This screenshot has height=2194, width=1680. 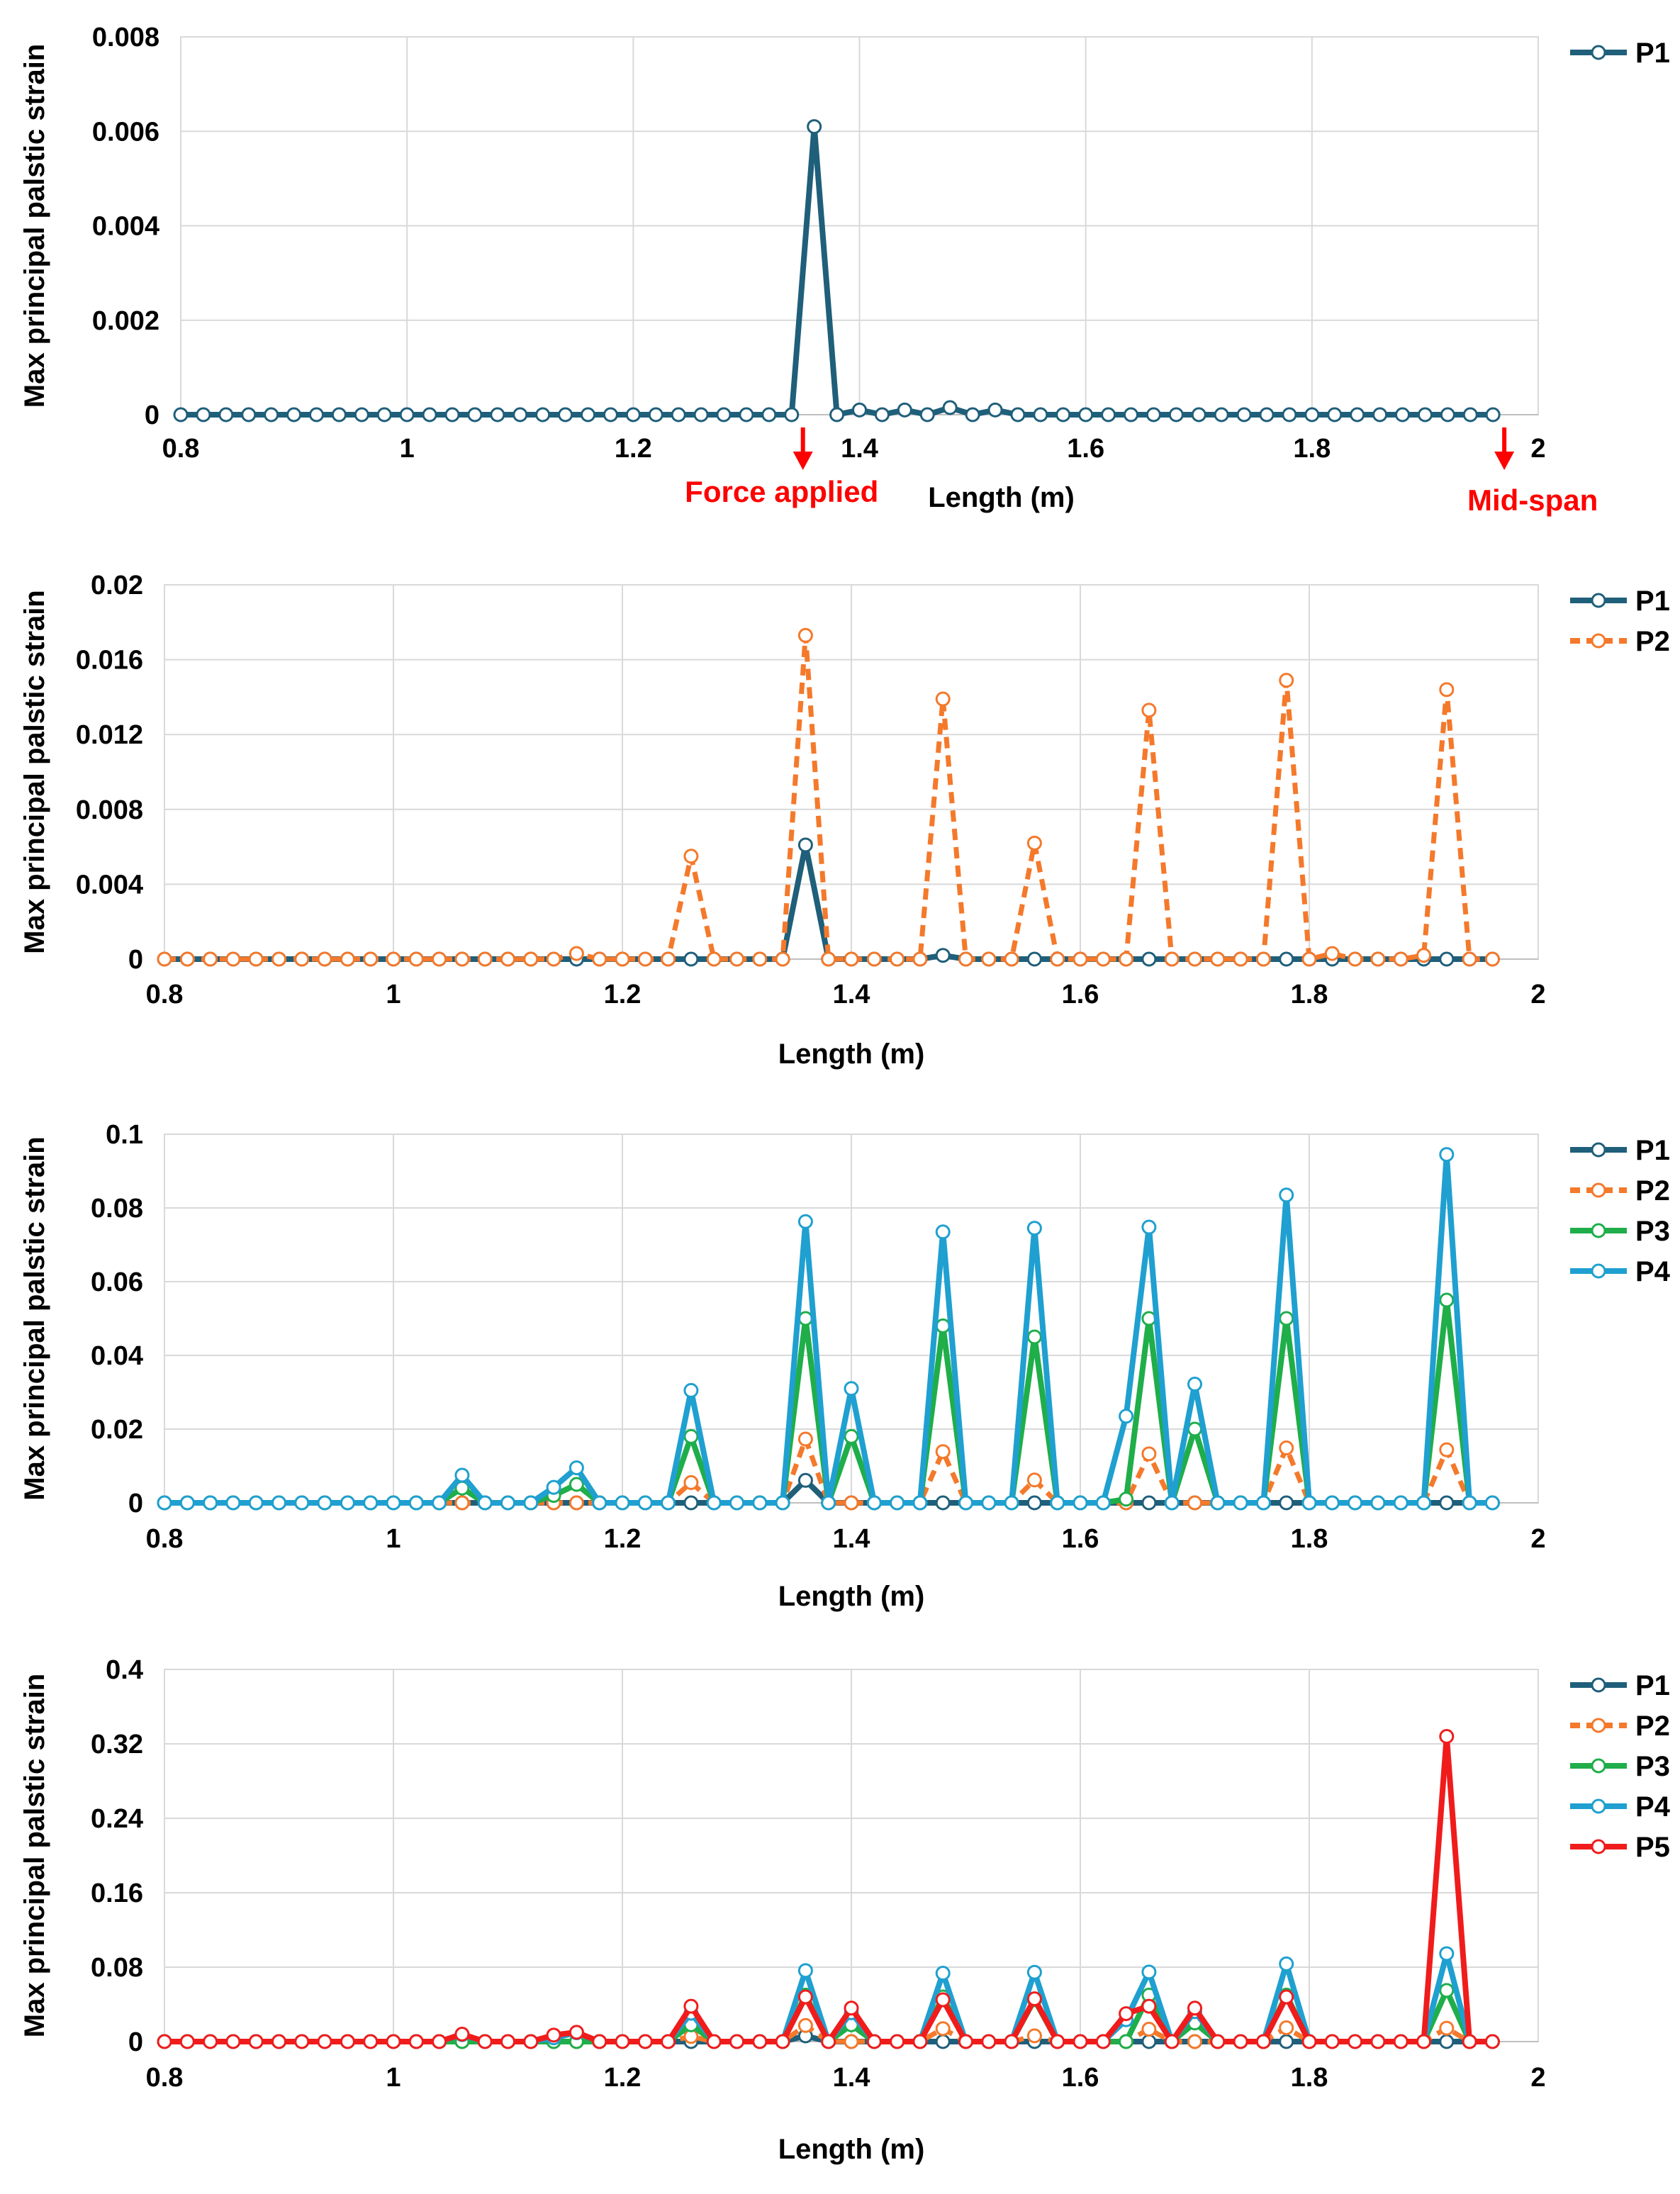 What do you see at coordinates (1598, 1685) in the screenshot?
I see `legend-marker-P1` at bounding box center [1598, 1685].